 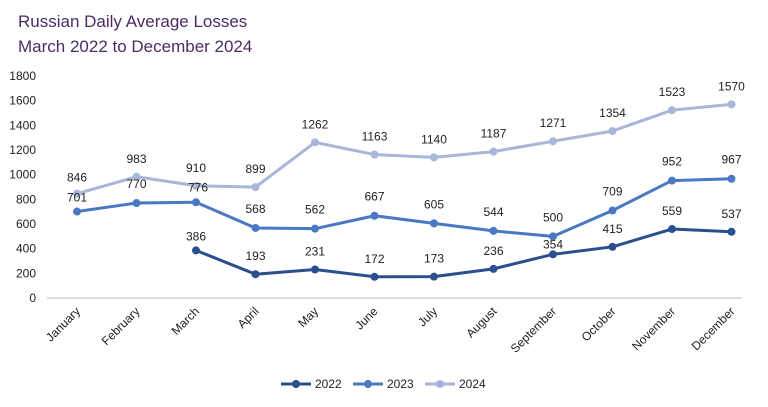 I want to click on series-line-2022, so click(x=463, y=253).